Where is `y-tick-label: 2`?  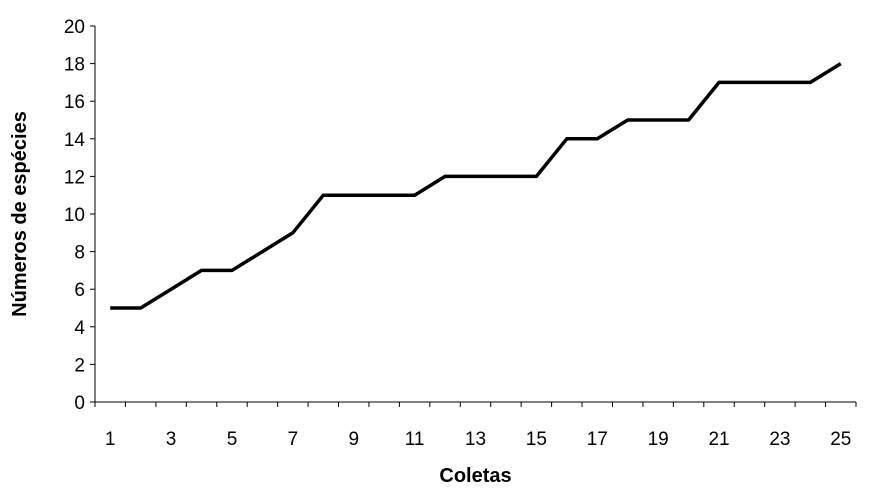 y-tick-label: 2 is located at coordinates (79, 365).